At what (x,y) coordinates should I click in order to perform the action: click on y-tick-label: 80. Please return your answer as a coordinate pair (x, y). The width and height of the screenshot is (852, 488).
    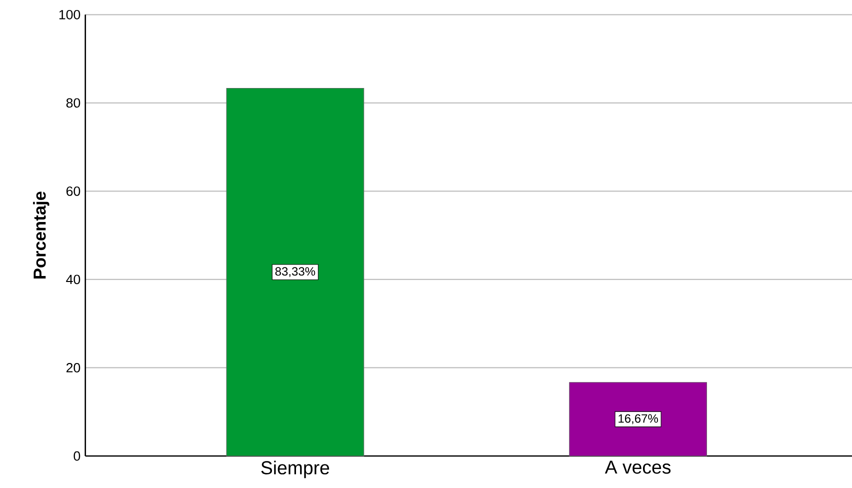
    Looking at the image, I should click on (73, 103).